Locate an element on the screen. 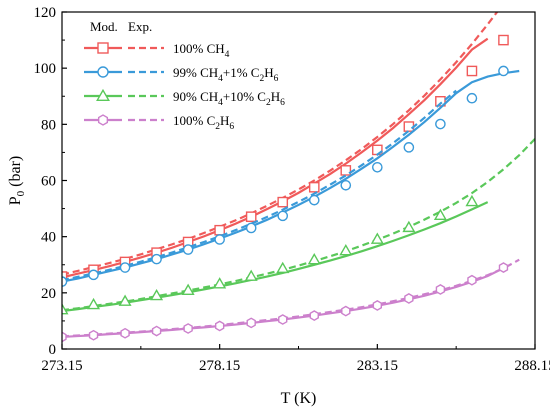  y-axis-title: P0 (bar) is located at coordinates (17, 181).